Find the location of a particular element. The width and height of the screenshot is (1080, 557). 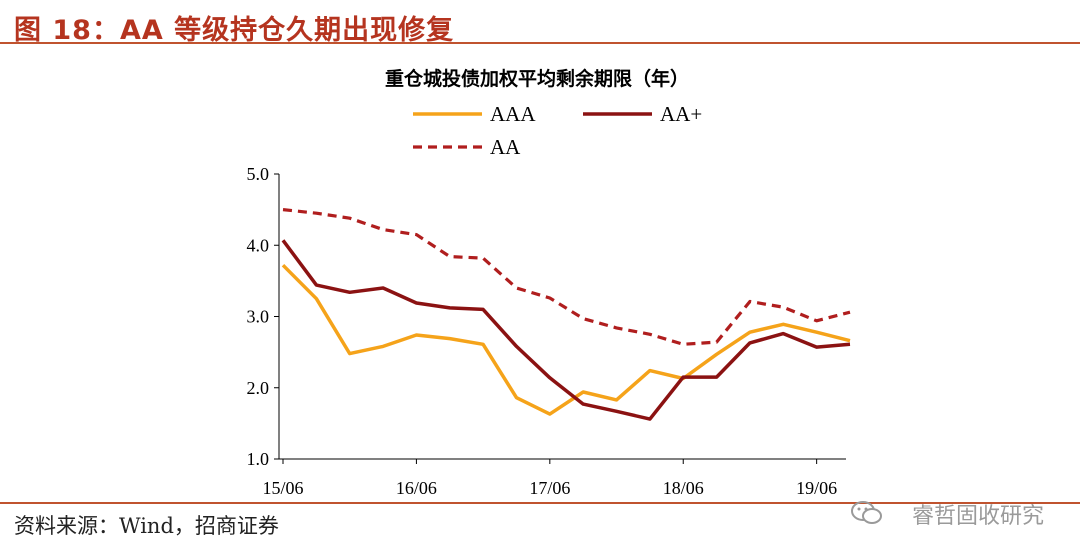

title-rule is located at coordinates (540, 43).